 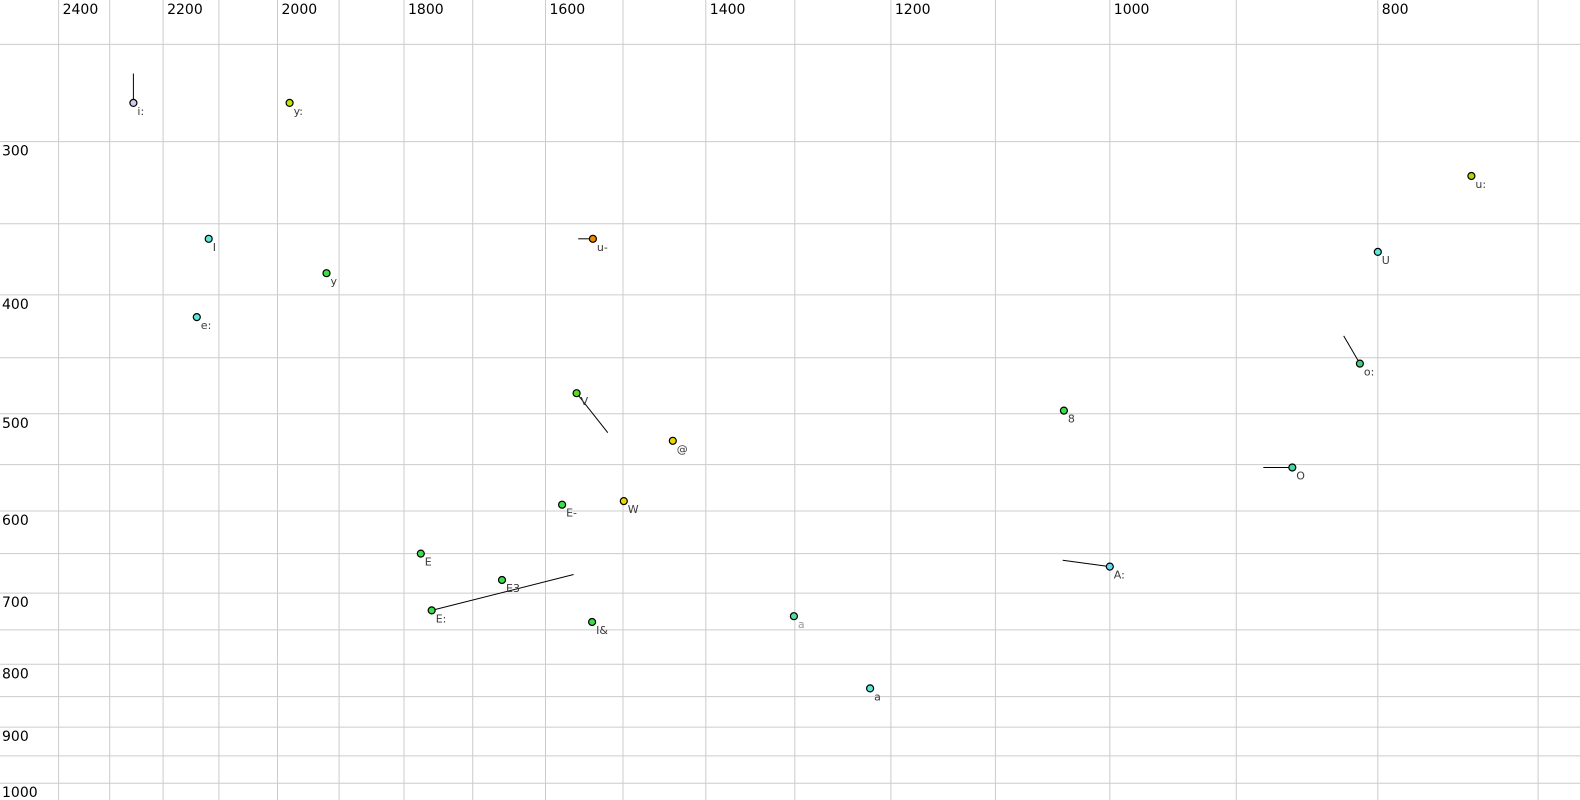 I want to click on y-tick-label: 400, so click(x=15, y=305).